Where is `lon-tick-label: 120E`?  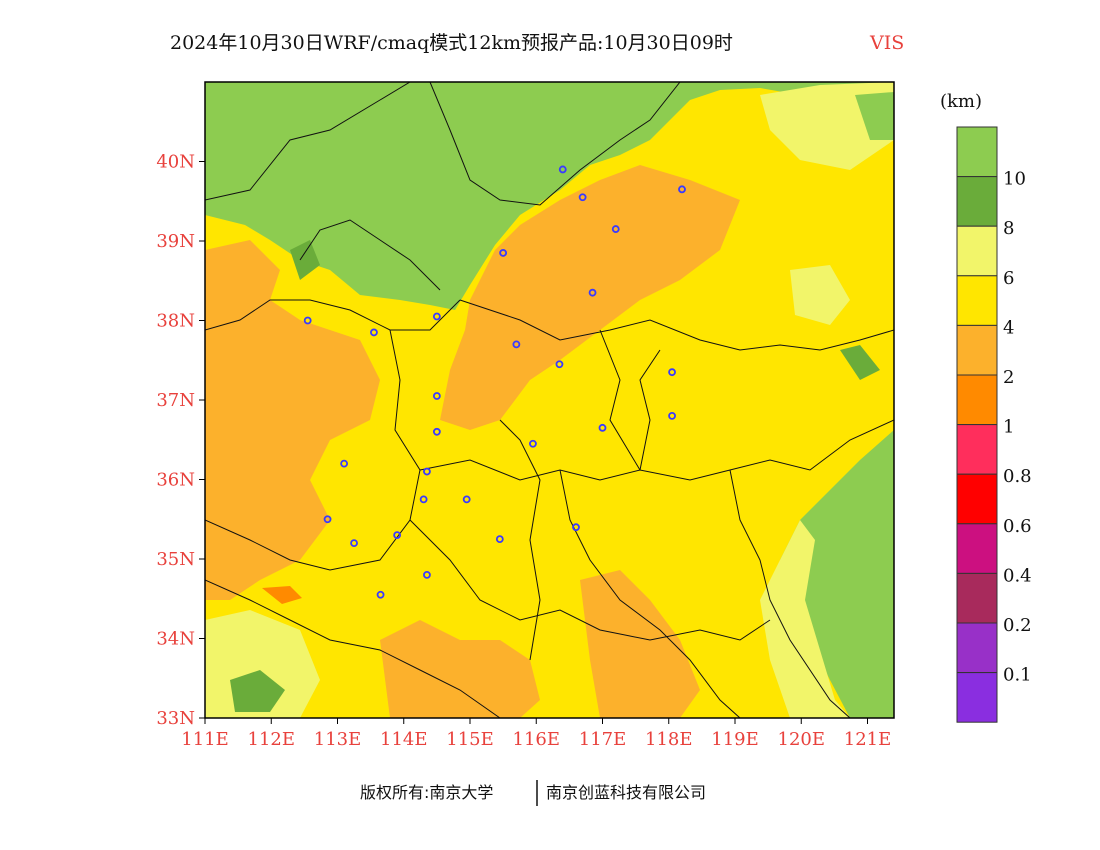
lon-tick-label: 120E is located at coordinates (802, 739).